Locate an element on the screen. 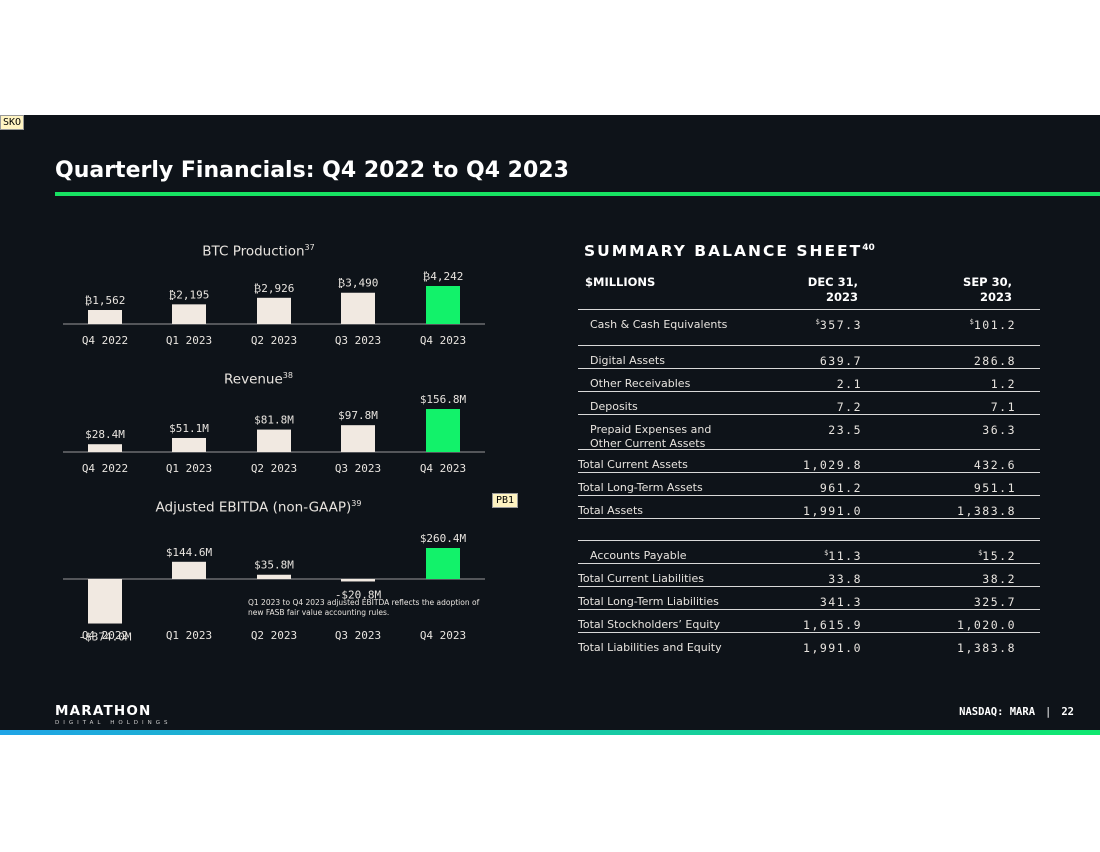  row-label: Total Long-Term Liabilities is located at coordinates (648, 601).